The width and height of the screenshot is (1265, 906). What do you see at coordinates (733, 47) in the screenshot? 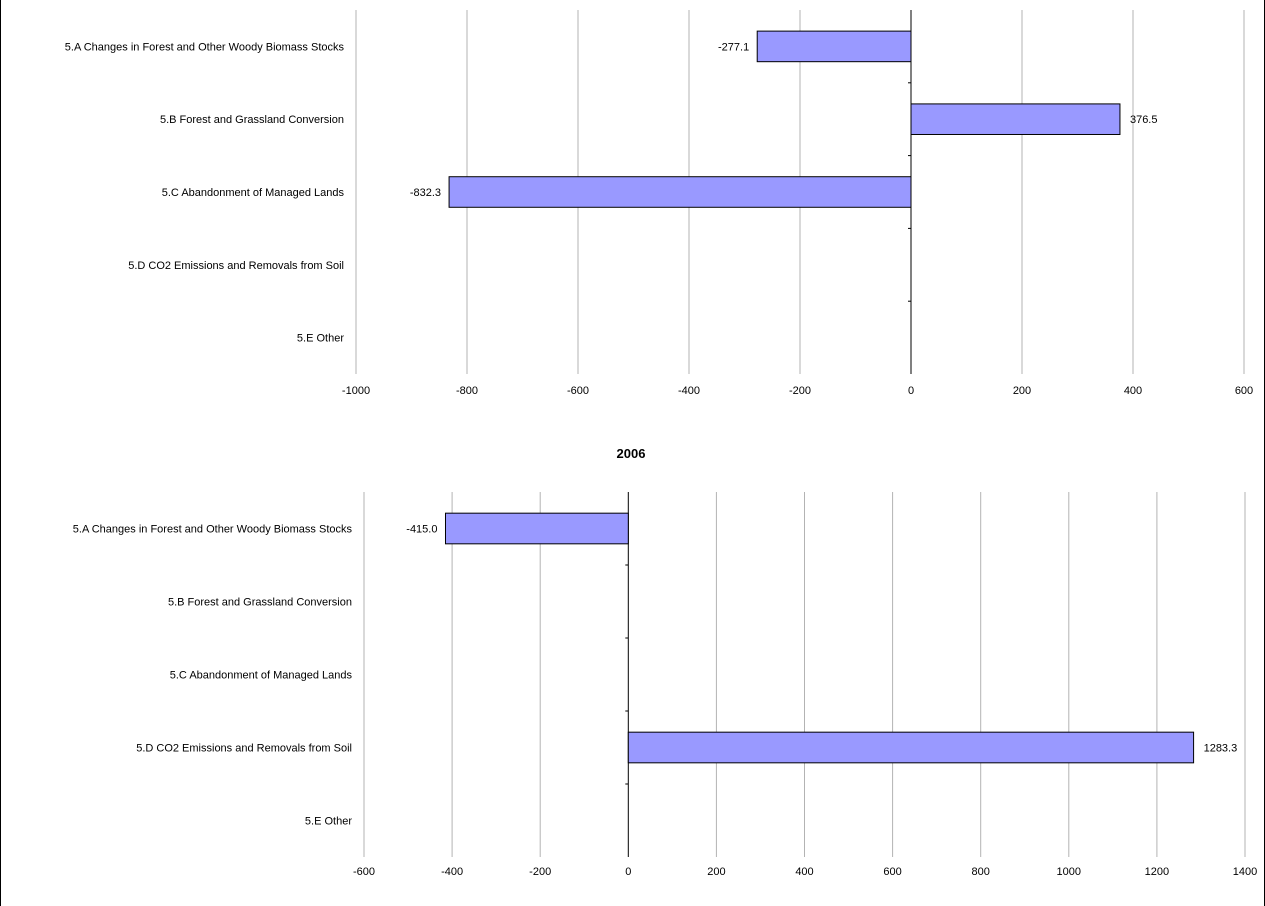
I see `data-label: -277.1` at bounding box center [733, 47].